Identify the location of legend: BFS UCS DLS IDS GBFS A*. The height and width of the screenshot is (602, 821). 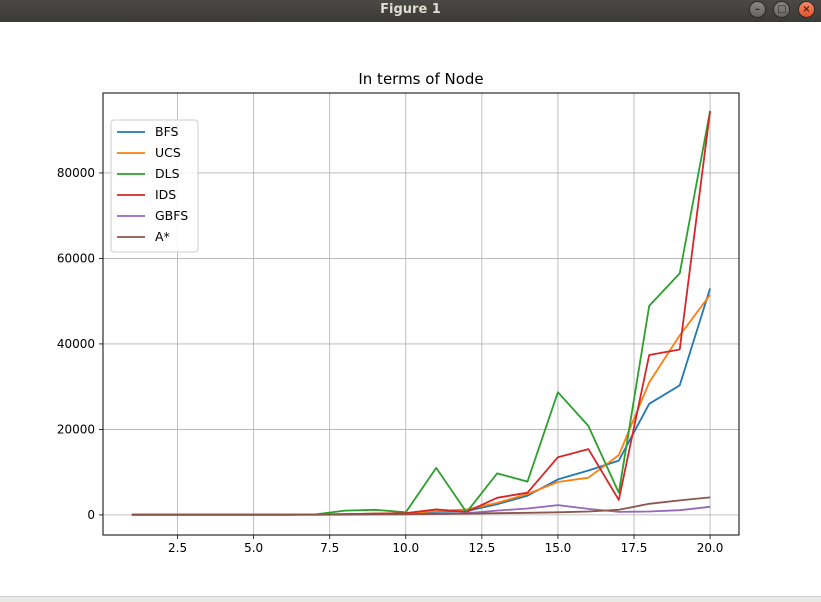
(154, 186).